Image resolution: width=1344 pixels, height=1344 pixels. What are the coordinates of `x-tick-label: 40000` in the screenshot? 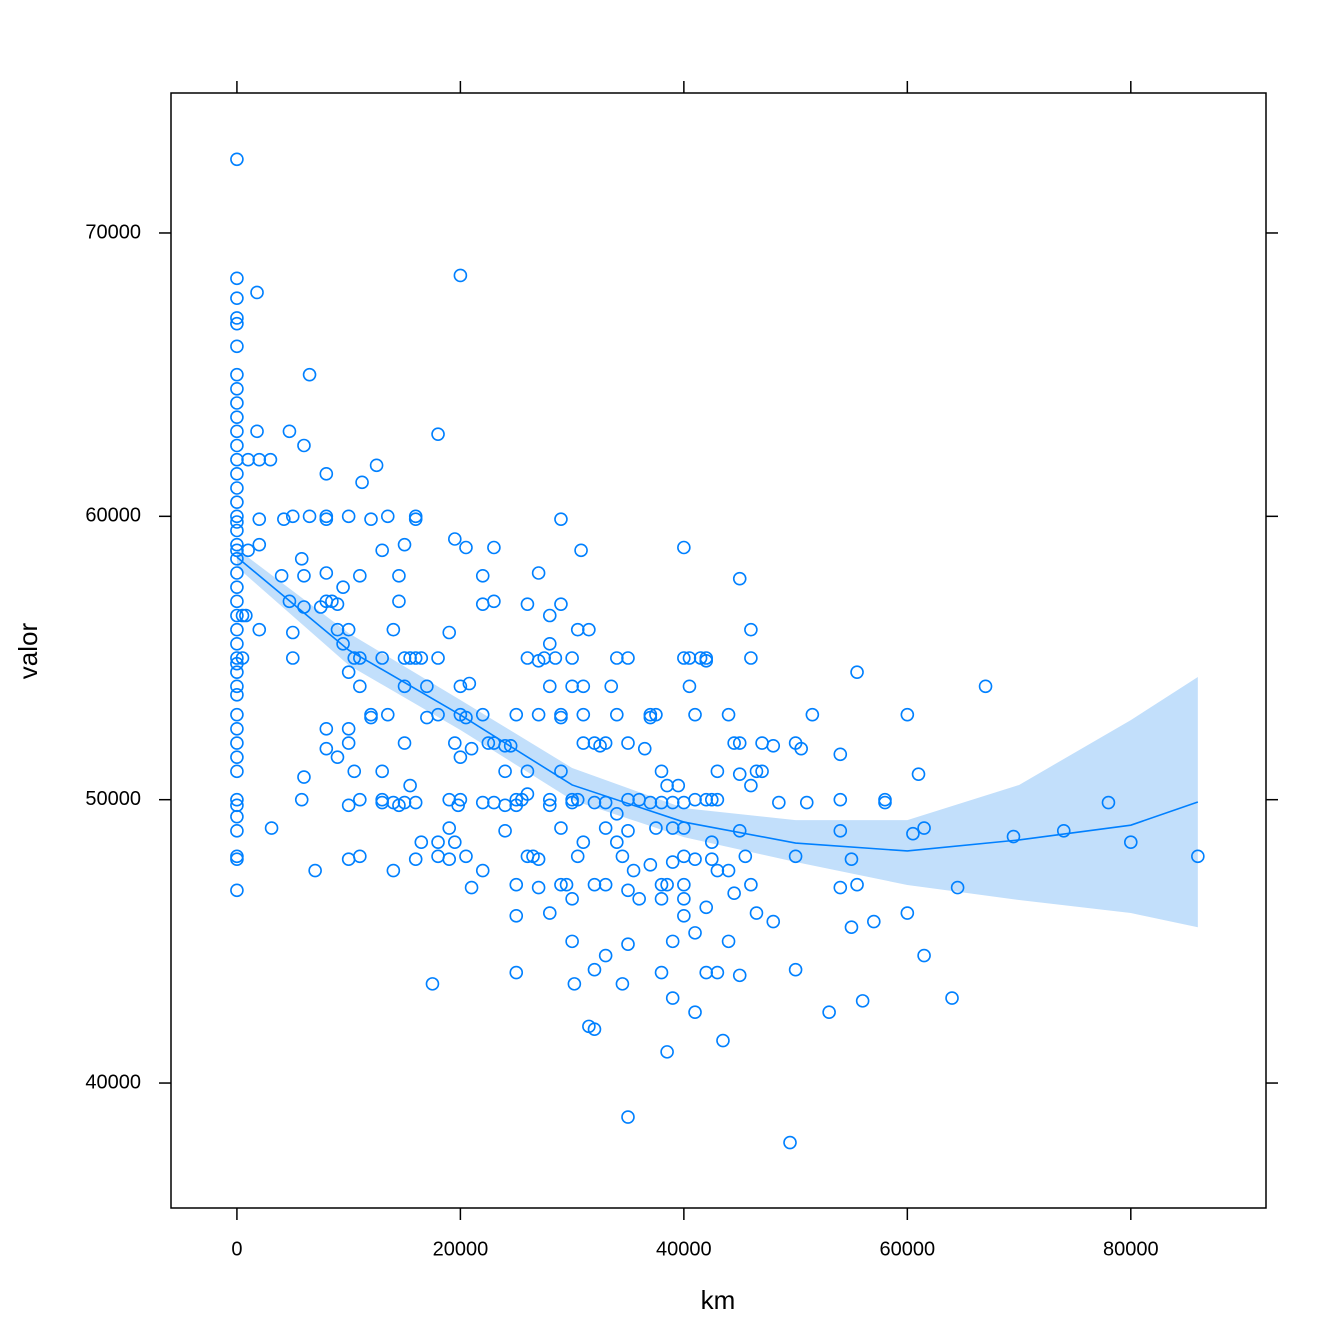 It's located at (684, 1249).